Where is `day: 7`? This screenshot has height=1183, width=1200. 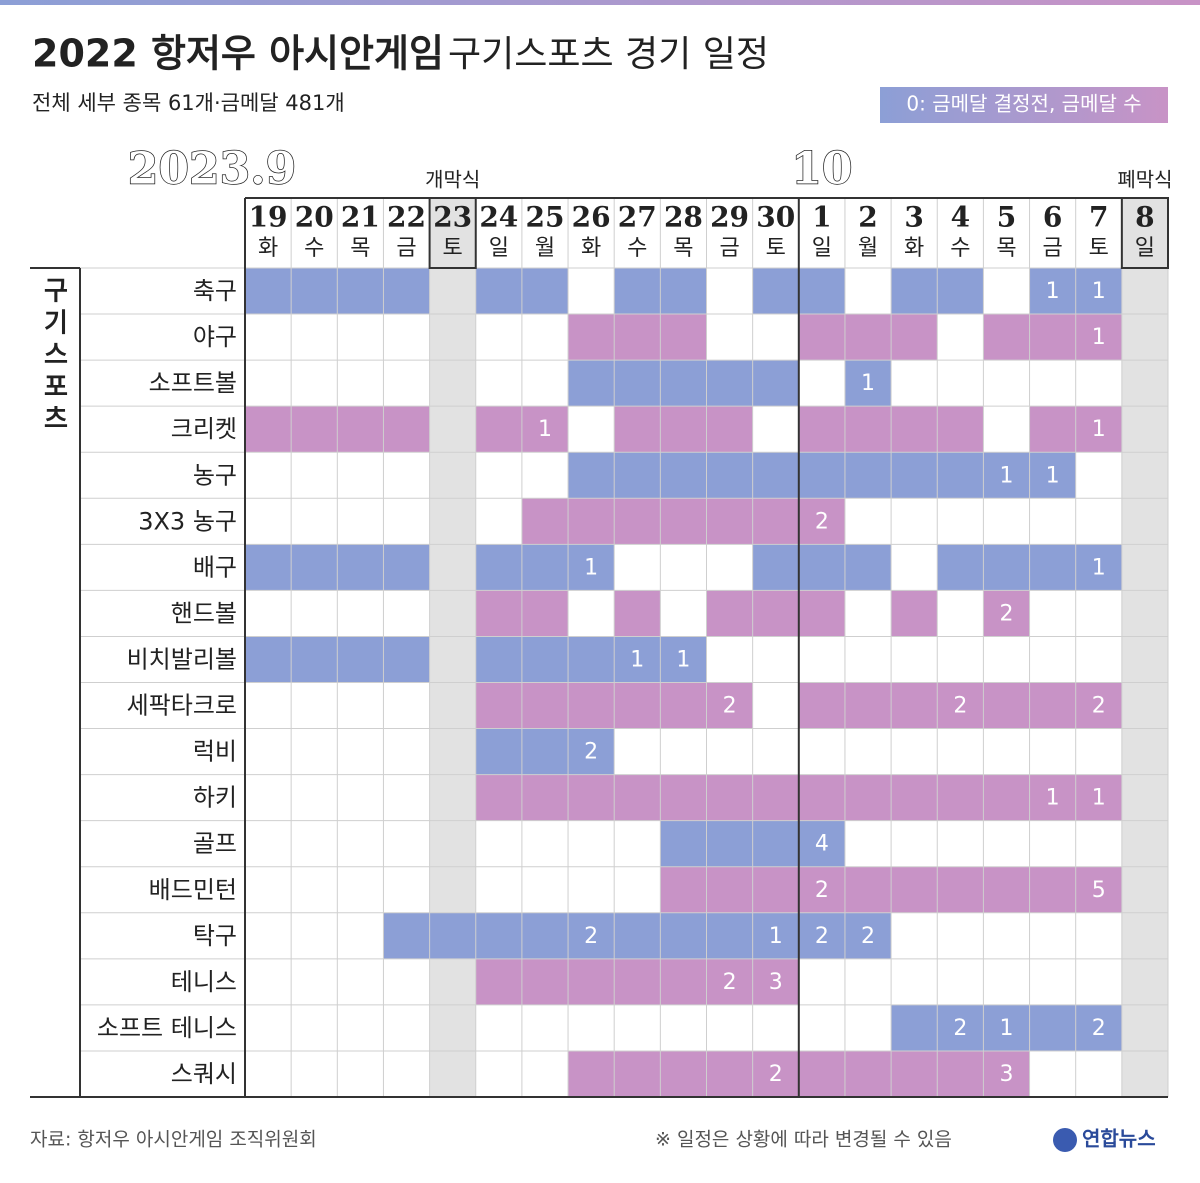
day: 7 is located at coordinates (1098, 217).